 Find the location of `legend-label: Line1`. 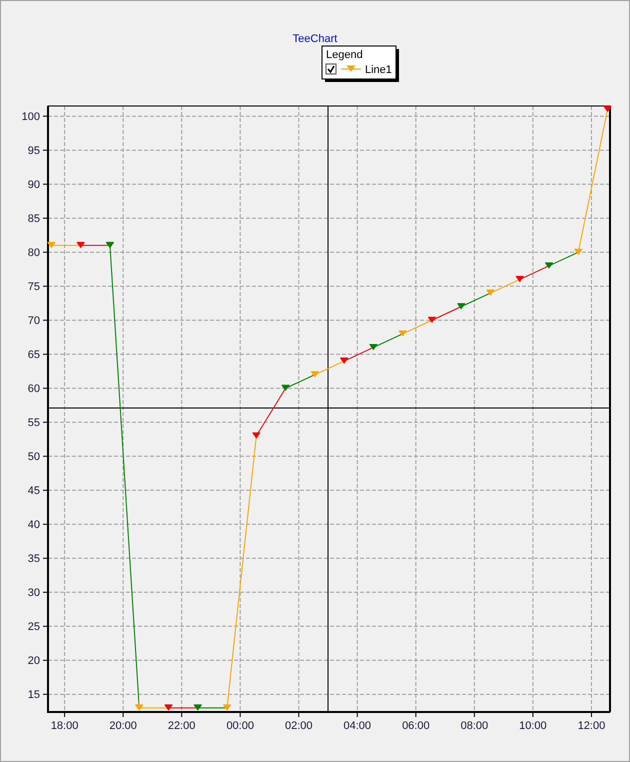

legend-label: Line1 is located at coordinates (378, 70).